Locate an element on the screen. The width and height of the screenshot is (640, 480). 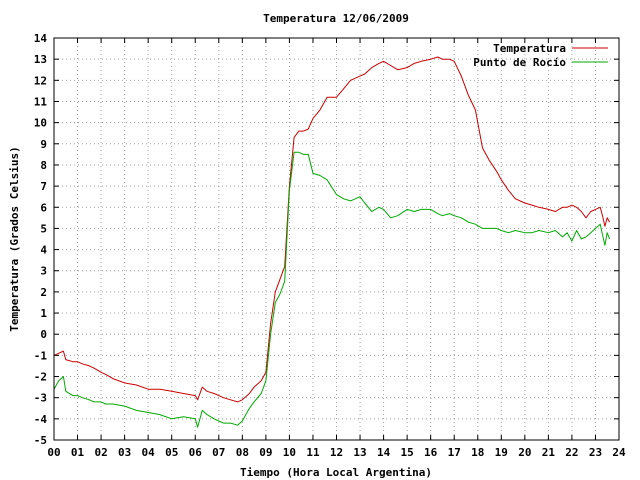
y-tick-label: 10 is located at coordinates (40, 123).